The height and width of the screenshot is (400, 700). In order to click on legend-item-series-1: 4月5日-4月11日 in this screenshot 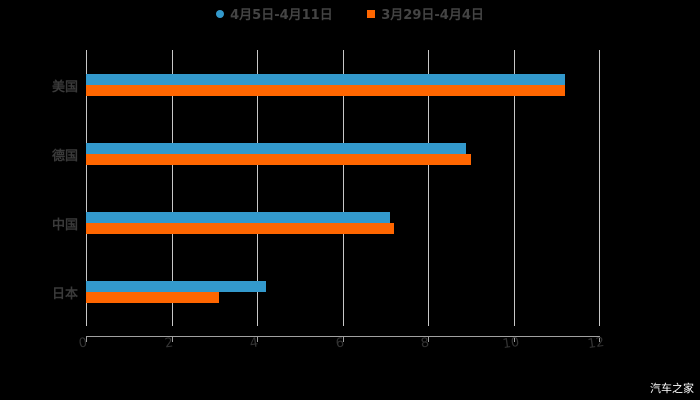, I will do `click(274, 13)`.